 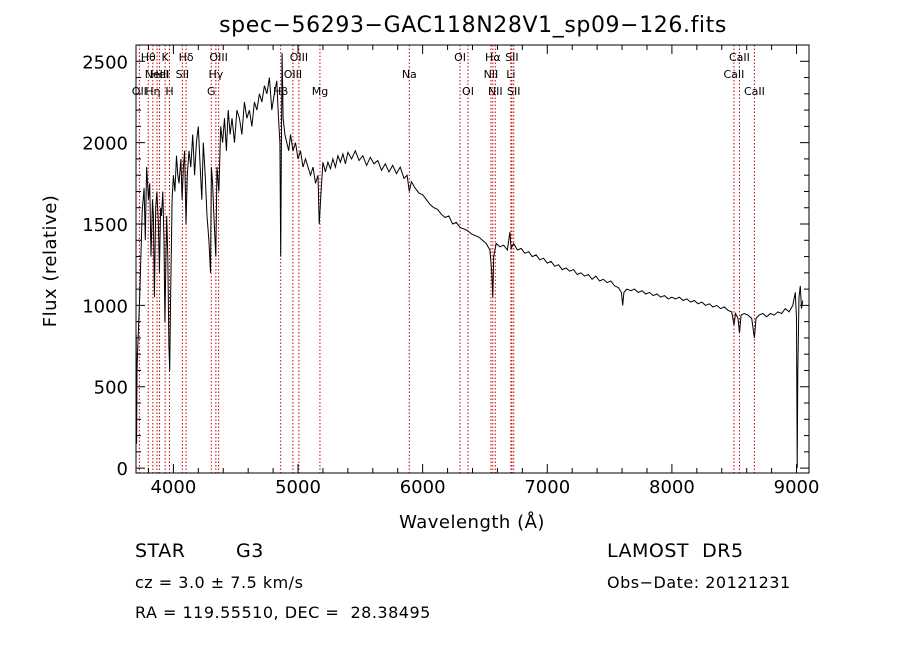 I want to click on subclass: G3, so click(x=250, y=551).